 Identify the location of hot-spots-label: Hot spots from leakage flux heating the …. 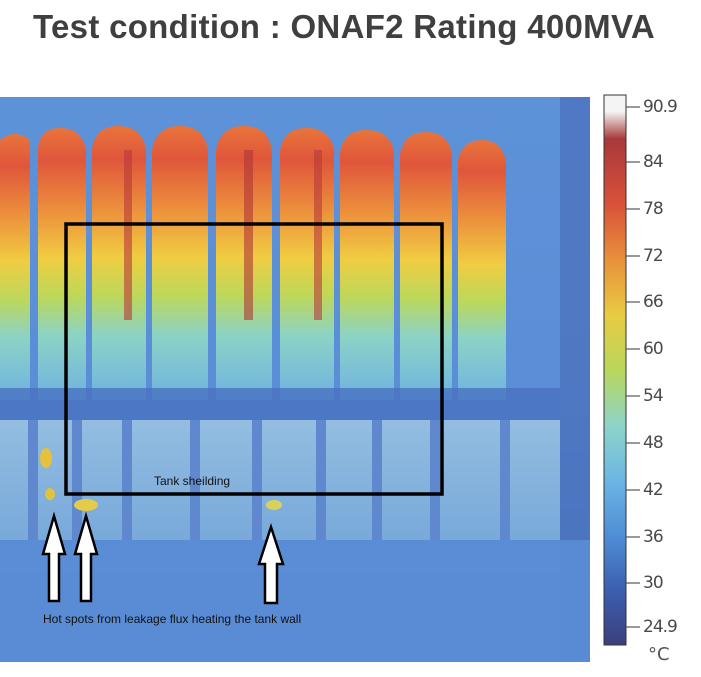
(172, 619).